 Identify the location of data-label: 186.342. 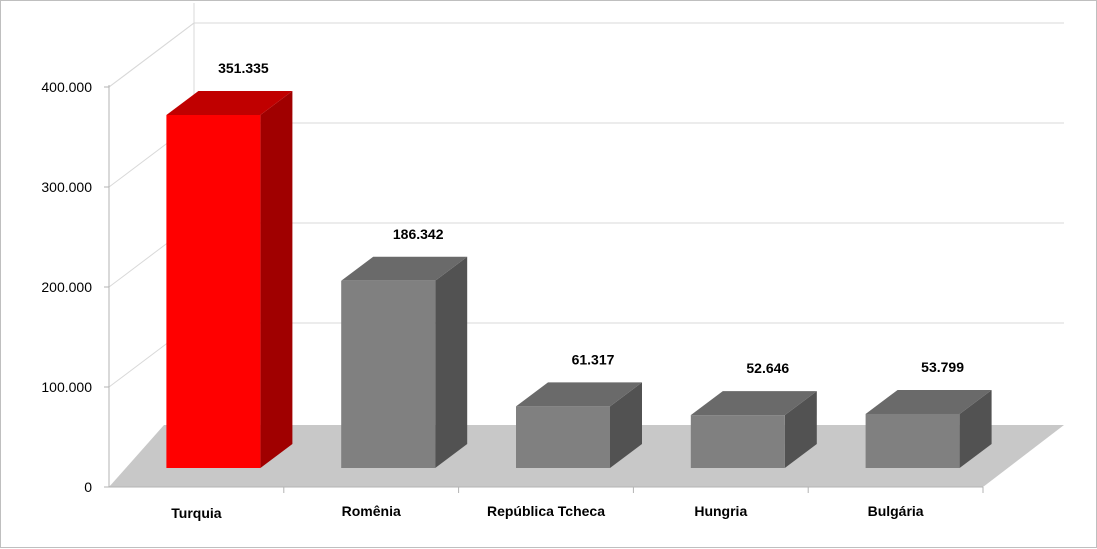
(418, 234).